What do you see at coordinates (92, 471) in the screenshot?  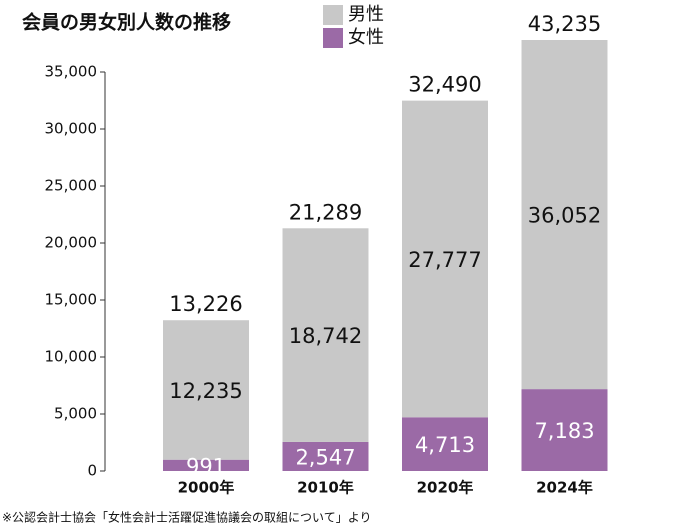 I see `y-tick-label: 0` at bounding box center [92, 471].